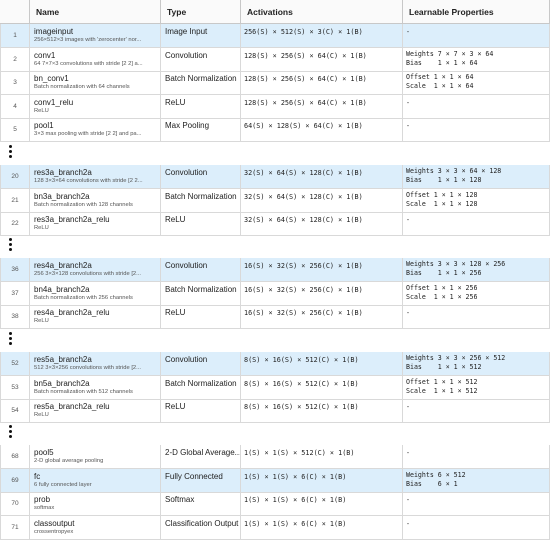 The width and height of the screenshot is (550, 540). What do you see at coordinates (54, 531) in the screenshot?
I see `layer-description: crossentropyex` at bounding box center [54, 531].